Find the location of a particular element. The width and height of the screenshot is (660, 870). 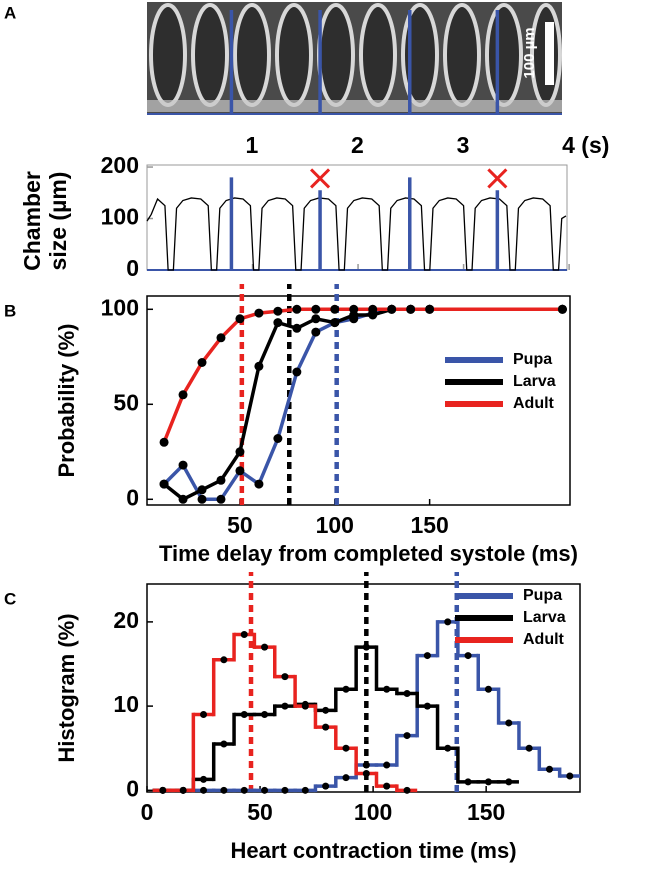

panel-label: C is located at coordinates (10, 598).